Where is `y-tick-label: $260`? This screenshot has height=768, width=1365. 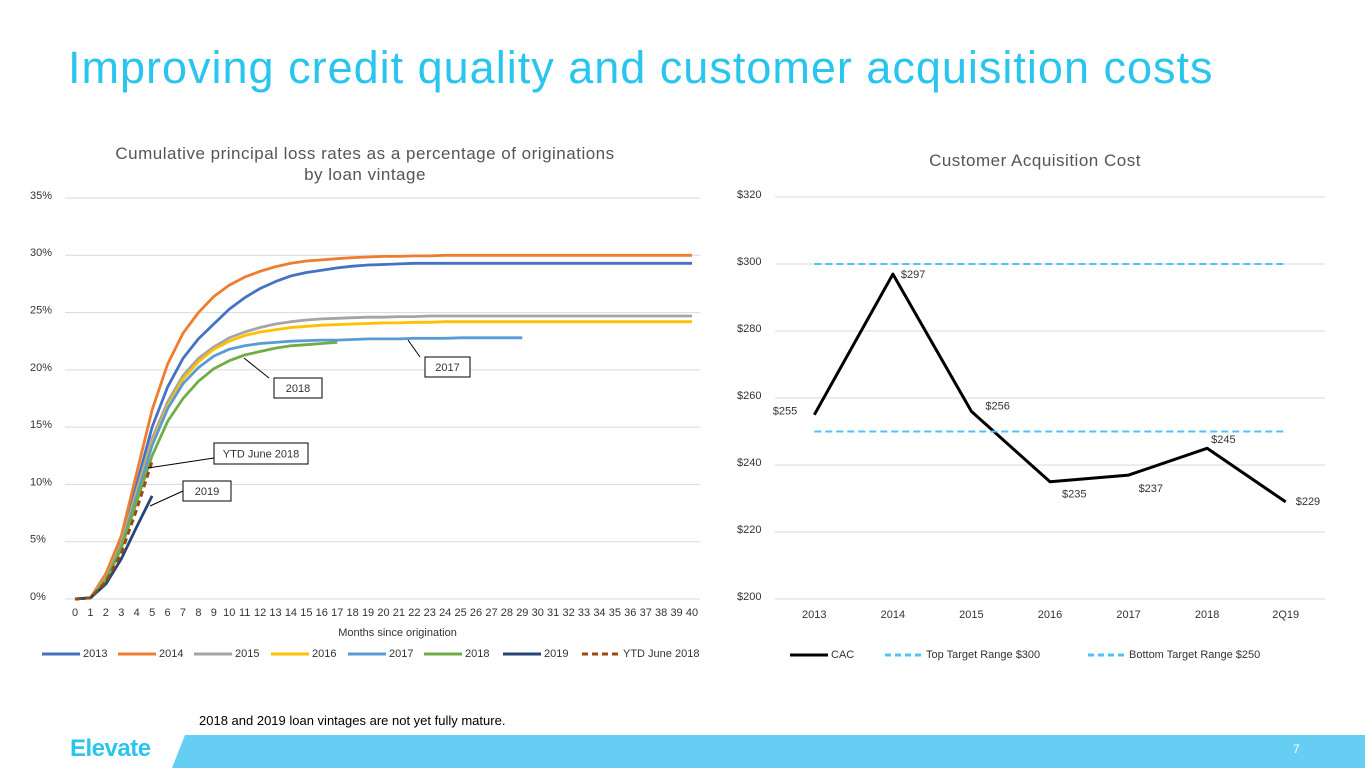
y-tick-label: $260 is located at coordinates (749, 396).